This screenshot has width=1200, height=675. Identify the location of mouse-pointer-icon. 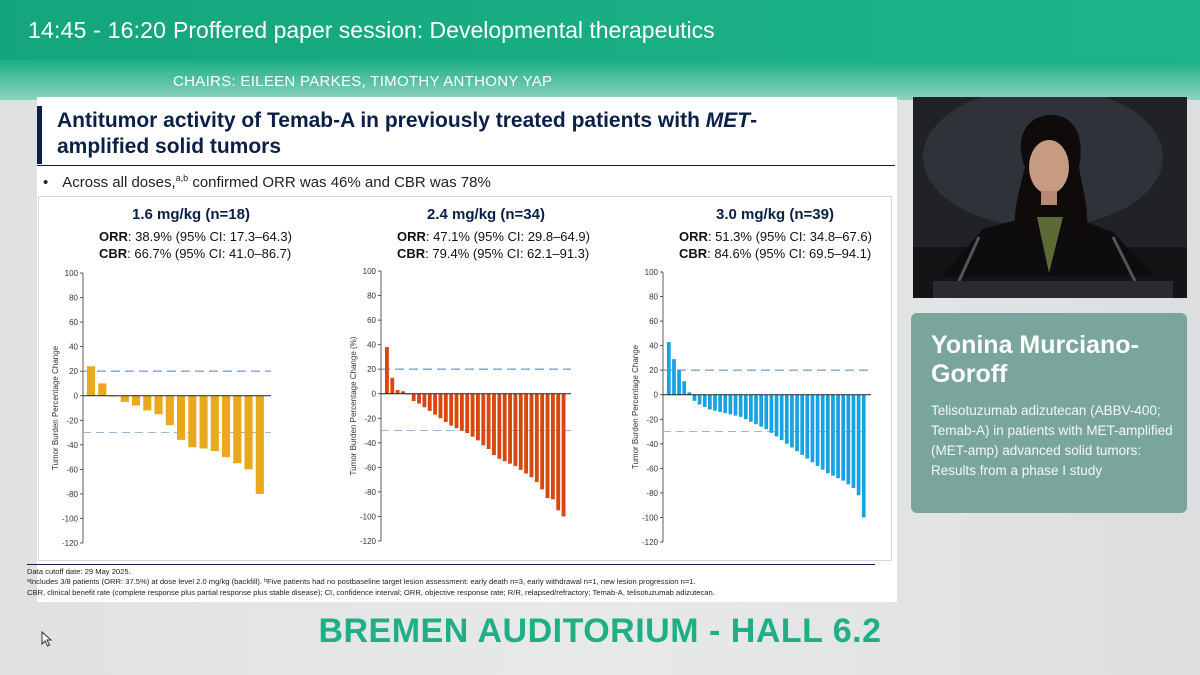
(47, 639).